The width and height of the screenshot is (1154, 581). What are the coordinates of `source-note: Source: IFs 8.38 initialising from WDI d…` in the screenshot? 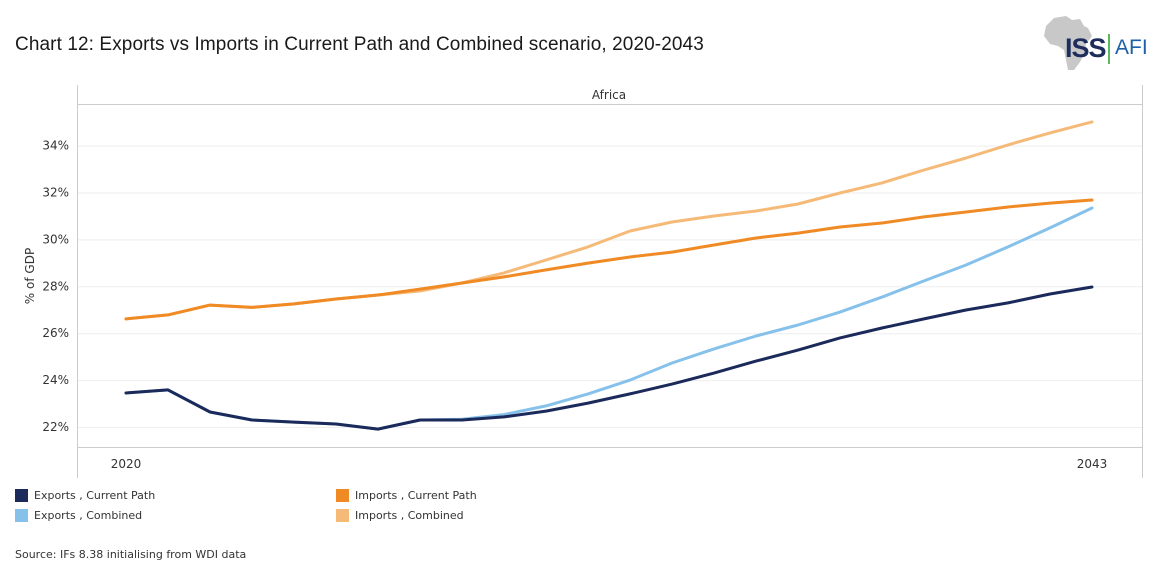 It's located at (131, 554).